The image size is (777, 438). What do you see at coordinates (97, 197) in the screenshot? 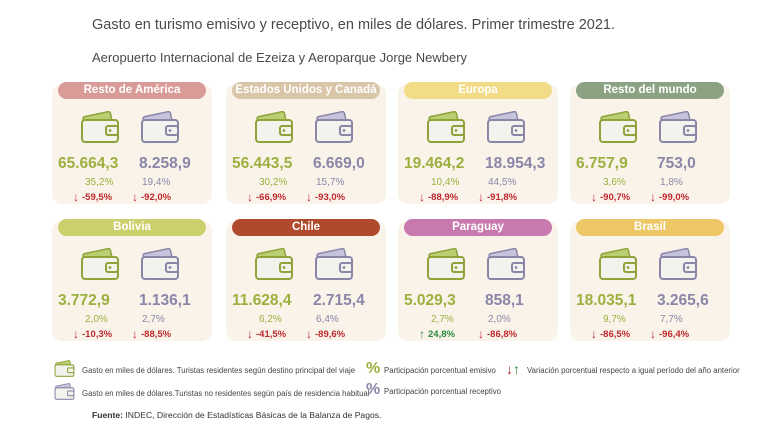
I see `var-emisivo-value: -59,5%` at bounding box center [97, 197].